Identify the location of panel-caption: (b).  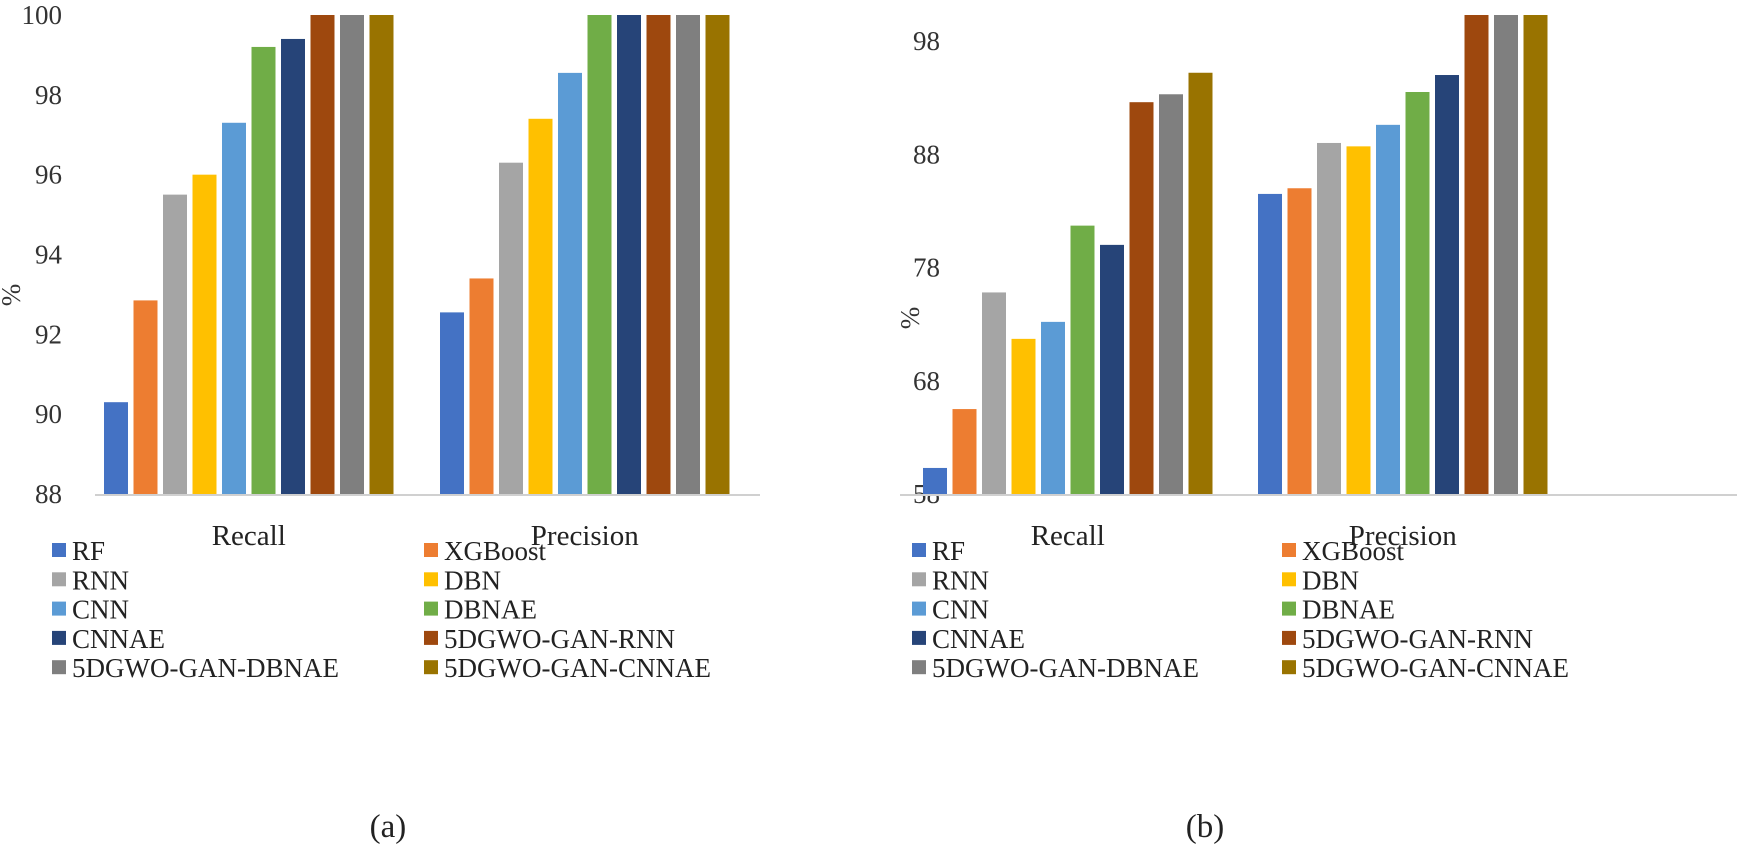
(1205, 827).